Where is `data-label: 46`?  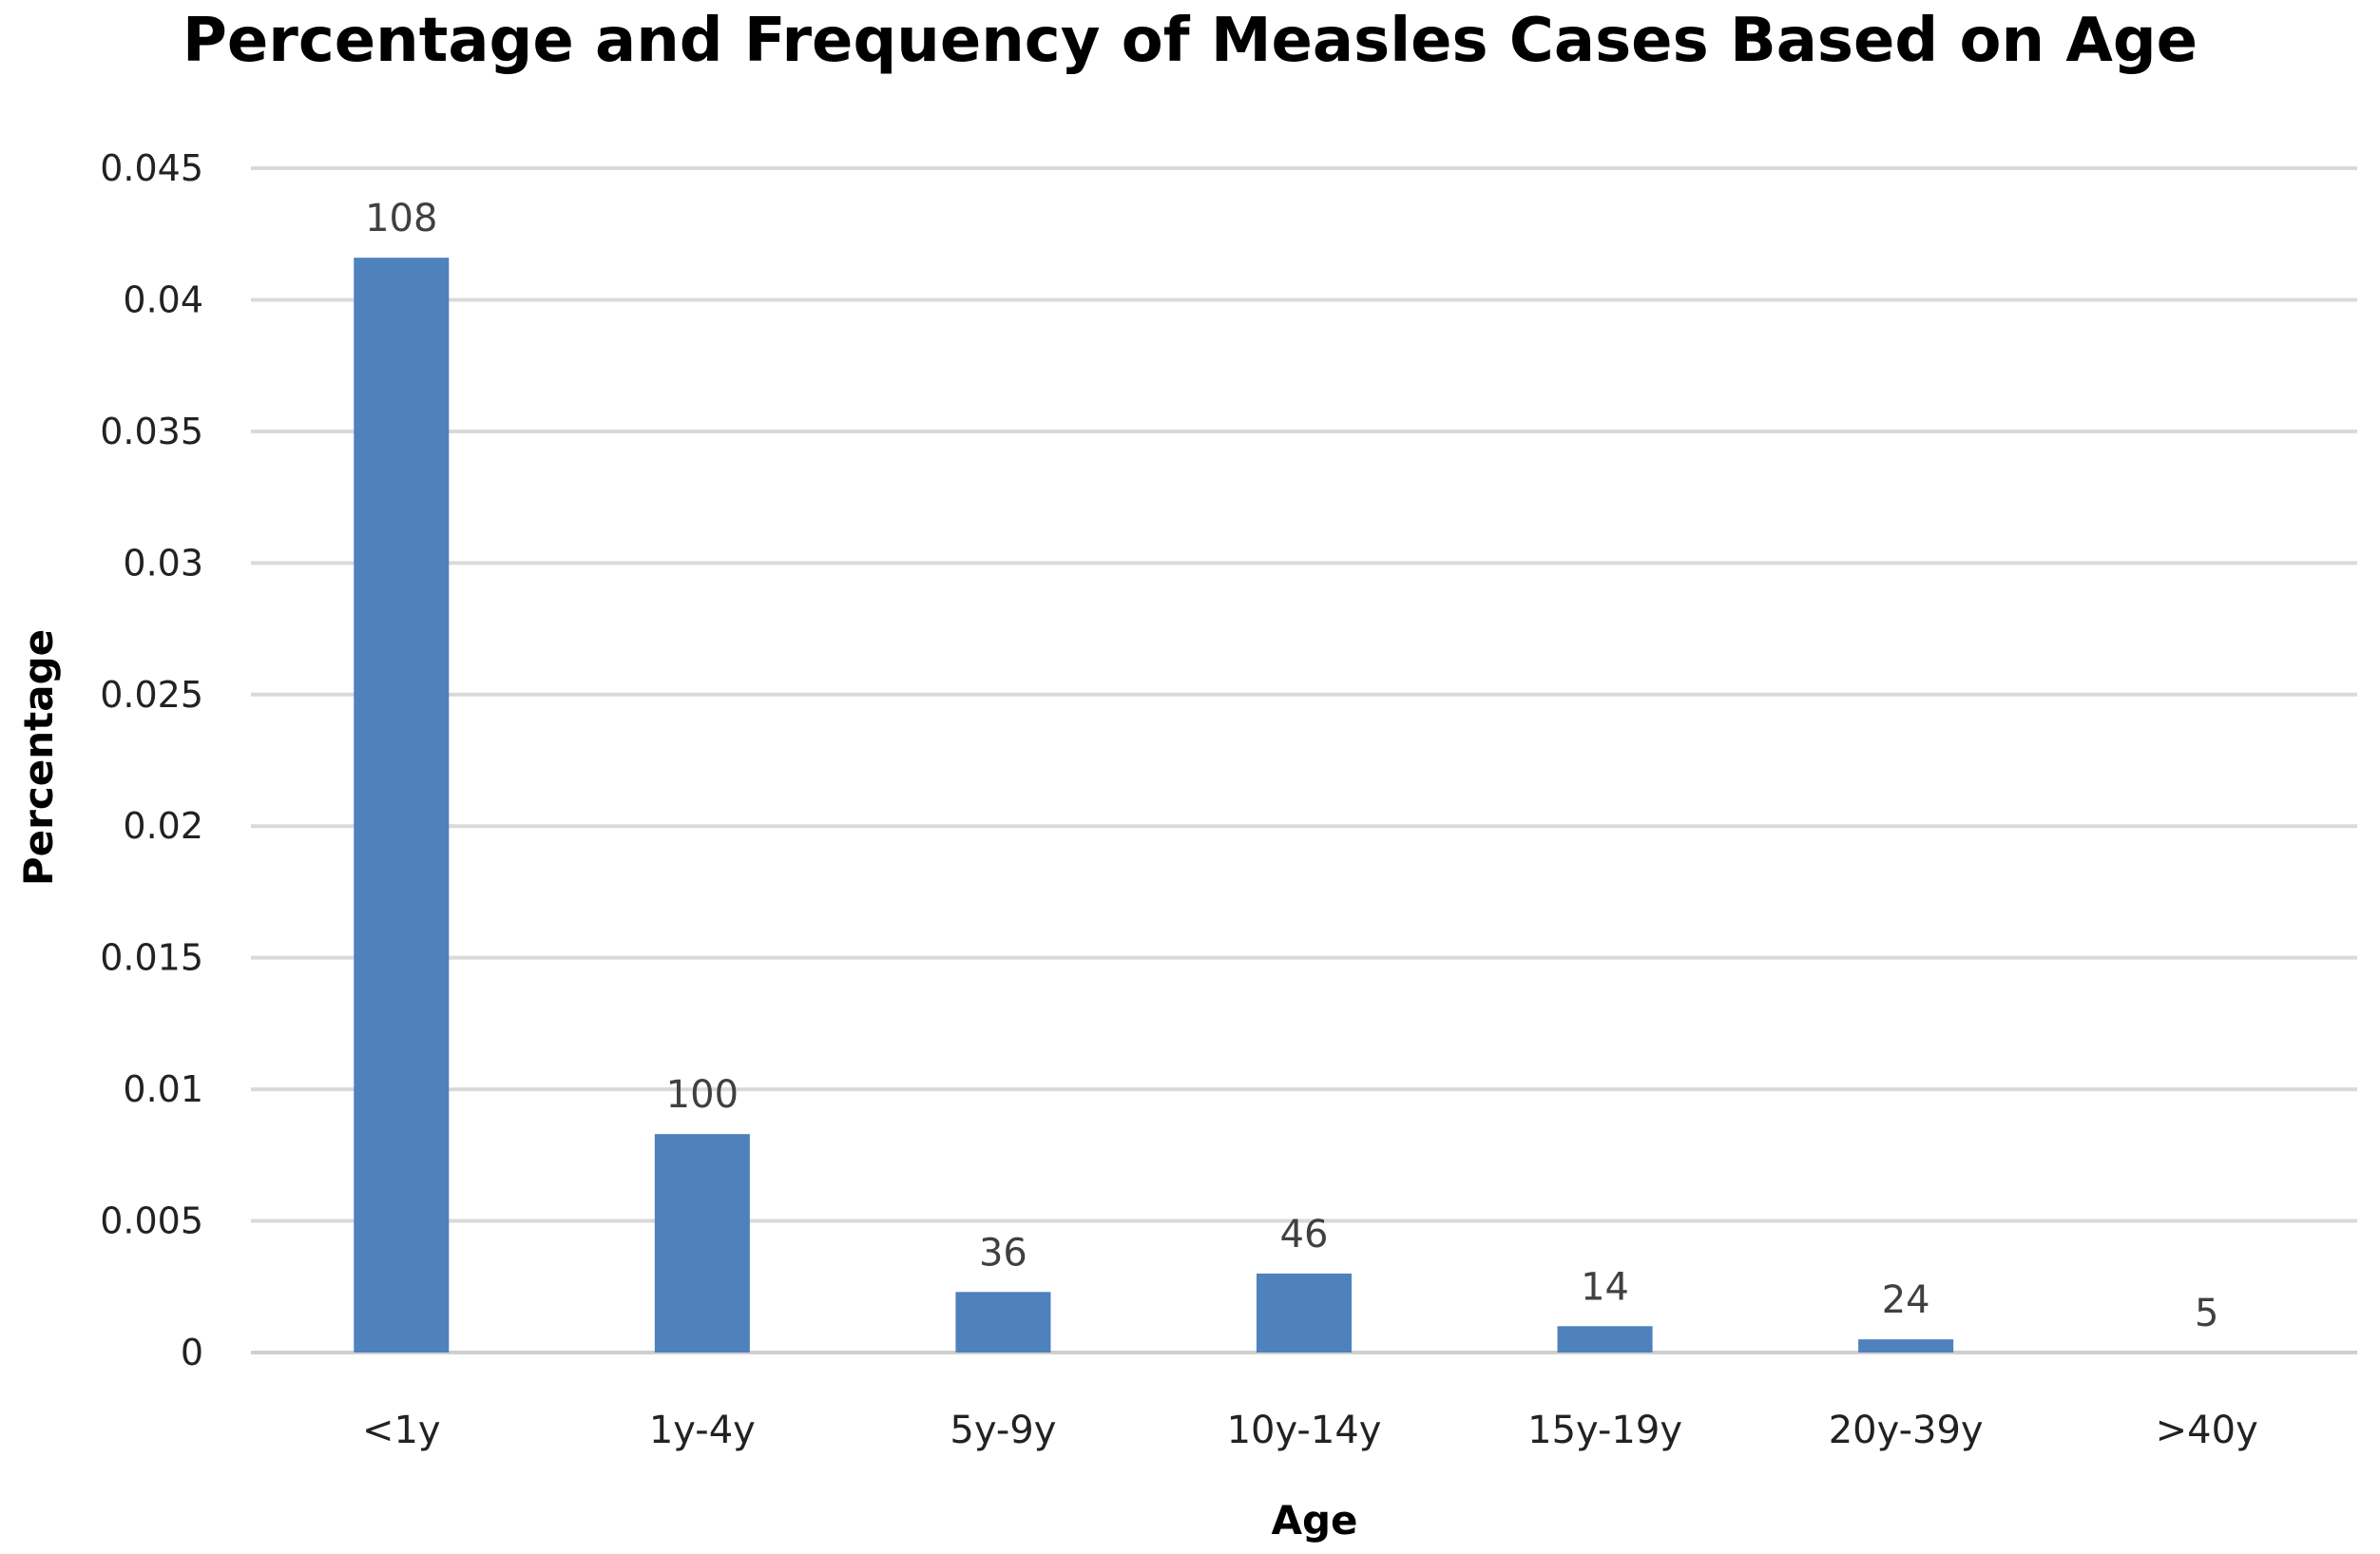
data-label: 46 is located at coordinates (1304, 1235).